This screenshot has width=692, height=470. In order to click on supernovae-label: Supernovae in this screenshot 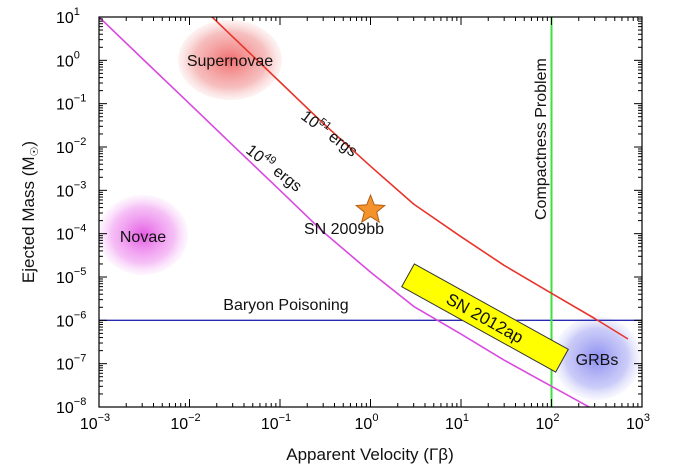, I will do `click(230, 61)`.